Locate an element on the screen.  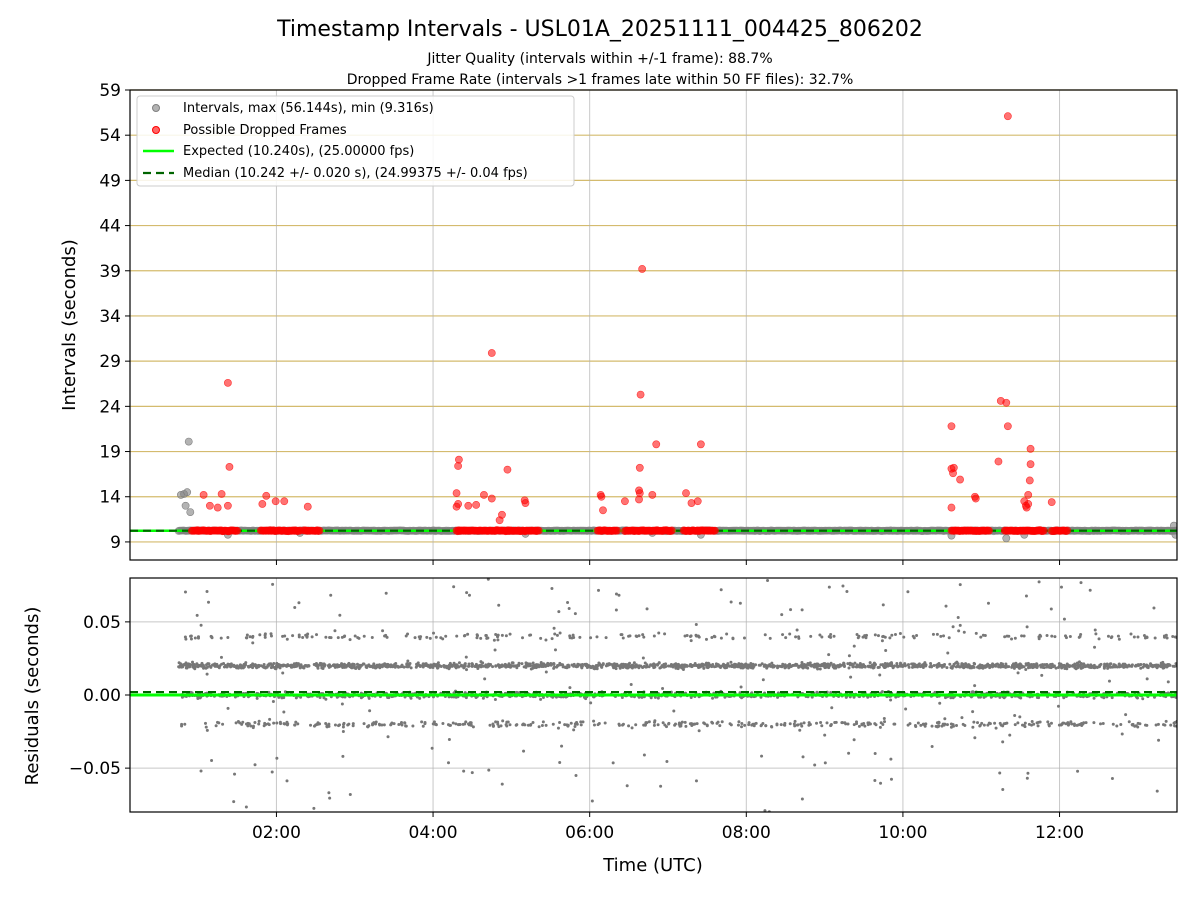
x-tick-label: 04:00 is located at coordinates (433, 833).